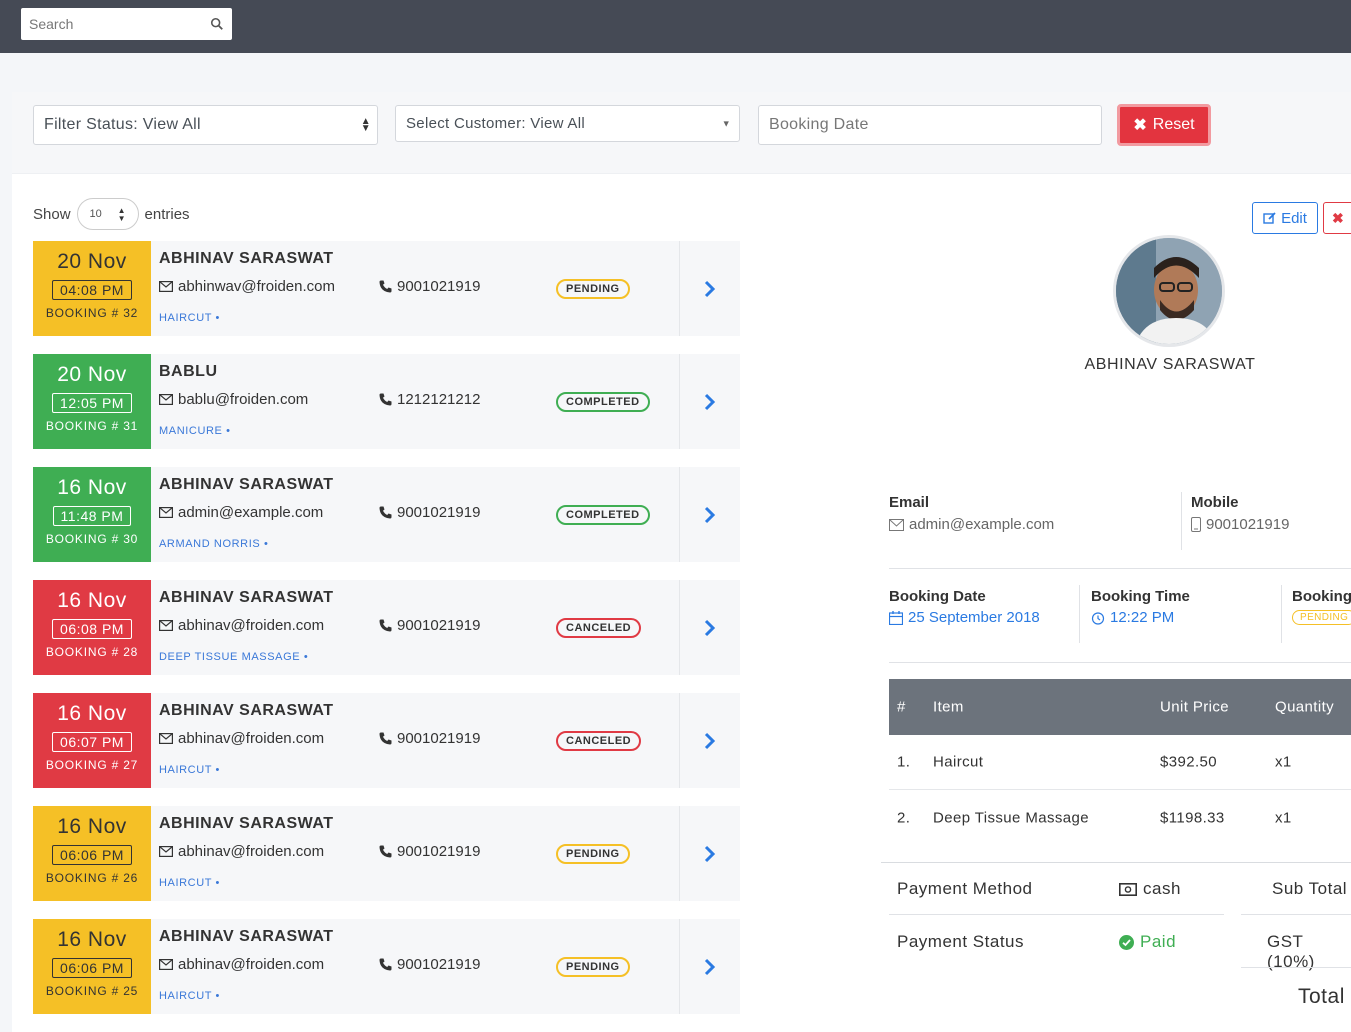 The height and width of the screenshot is (1032, 1351). Describe the element at coordinates (1269, 218) in the screenshot. I see `edit-icon` at that location.